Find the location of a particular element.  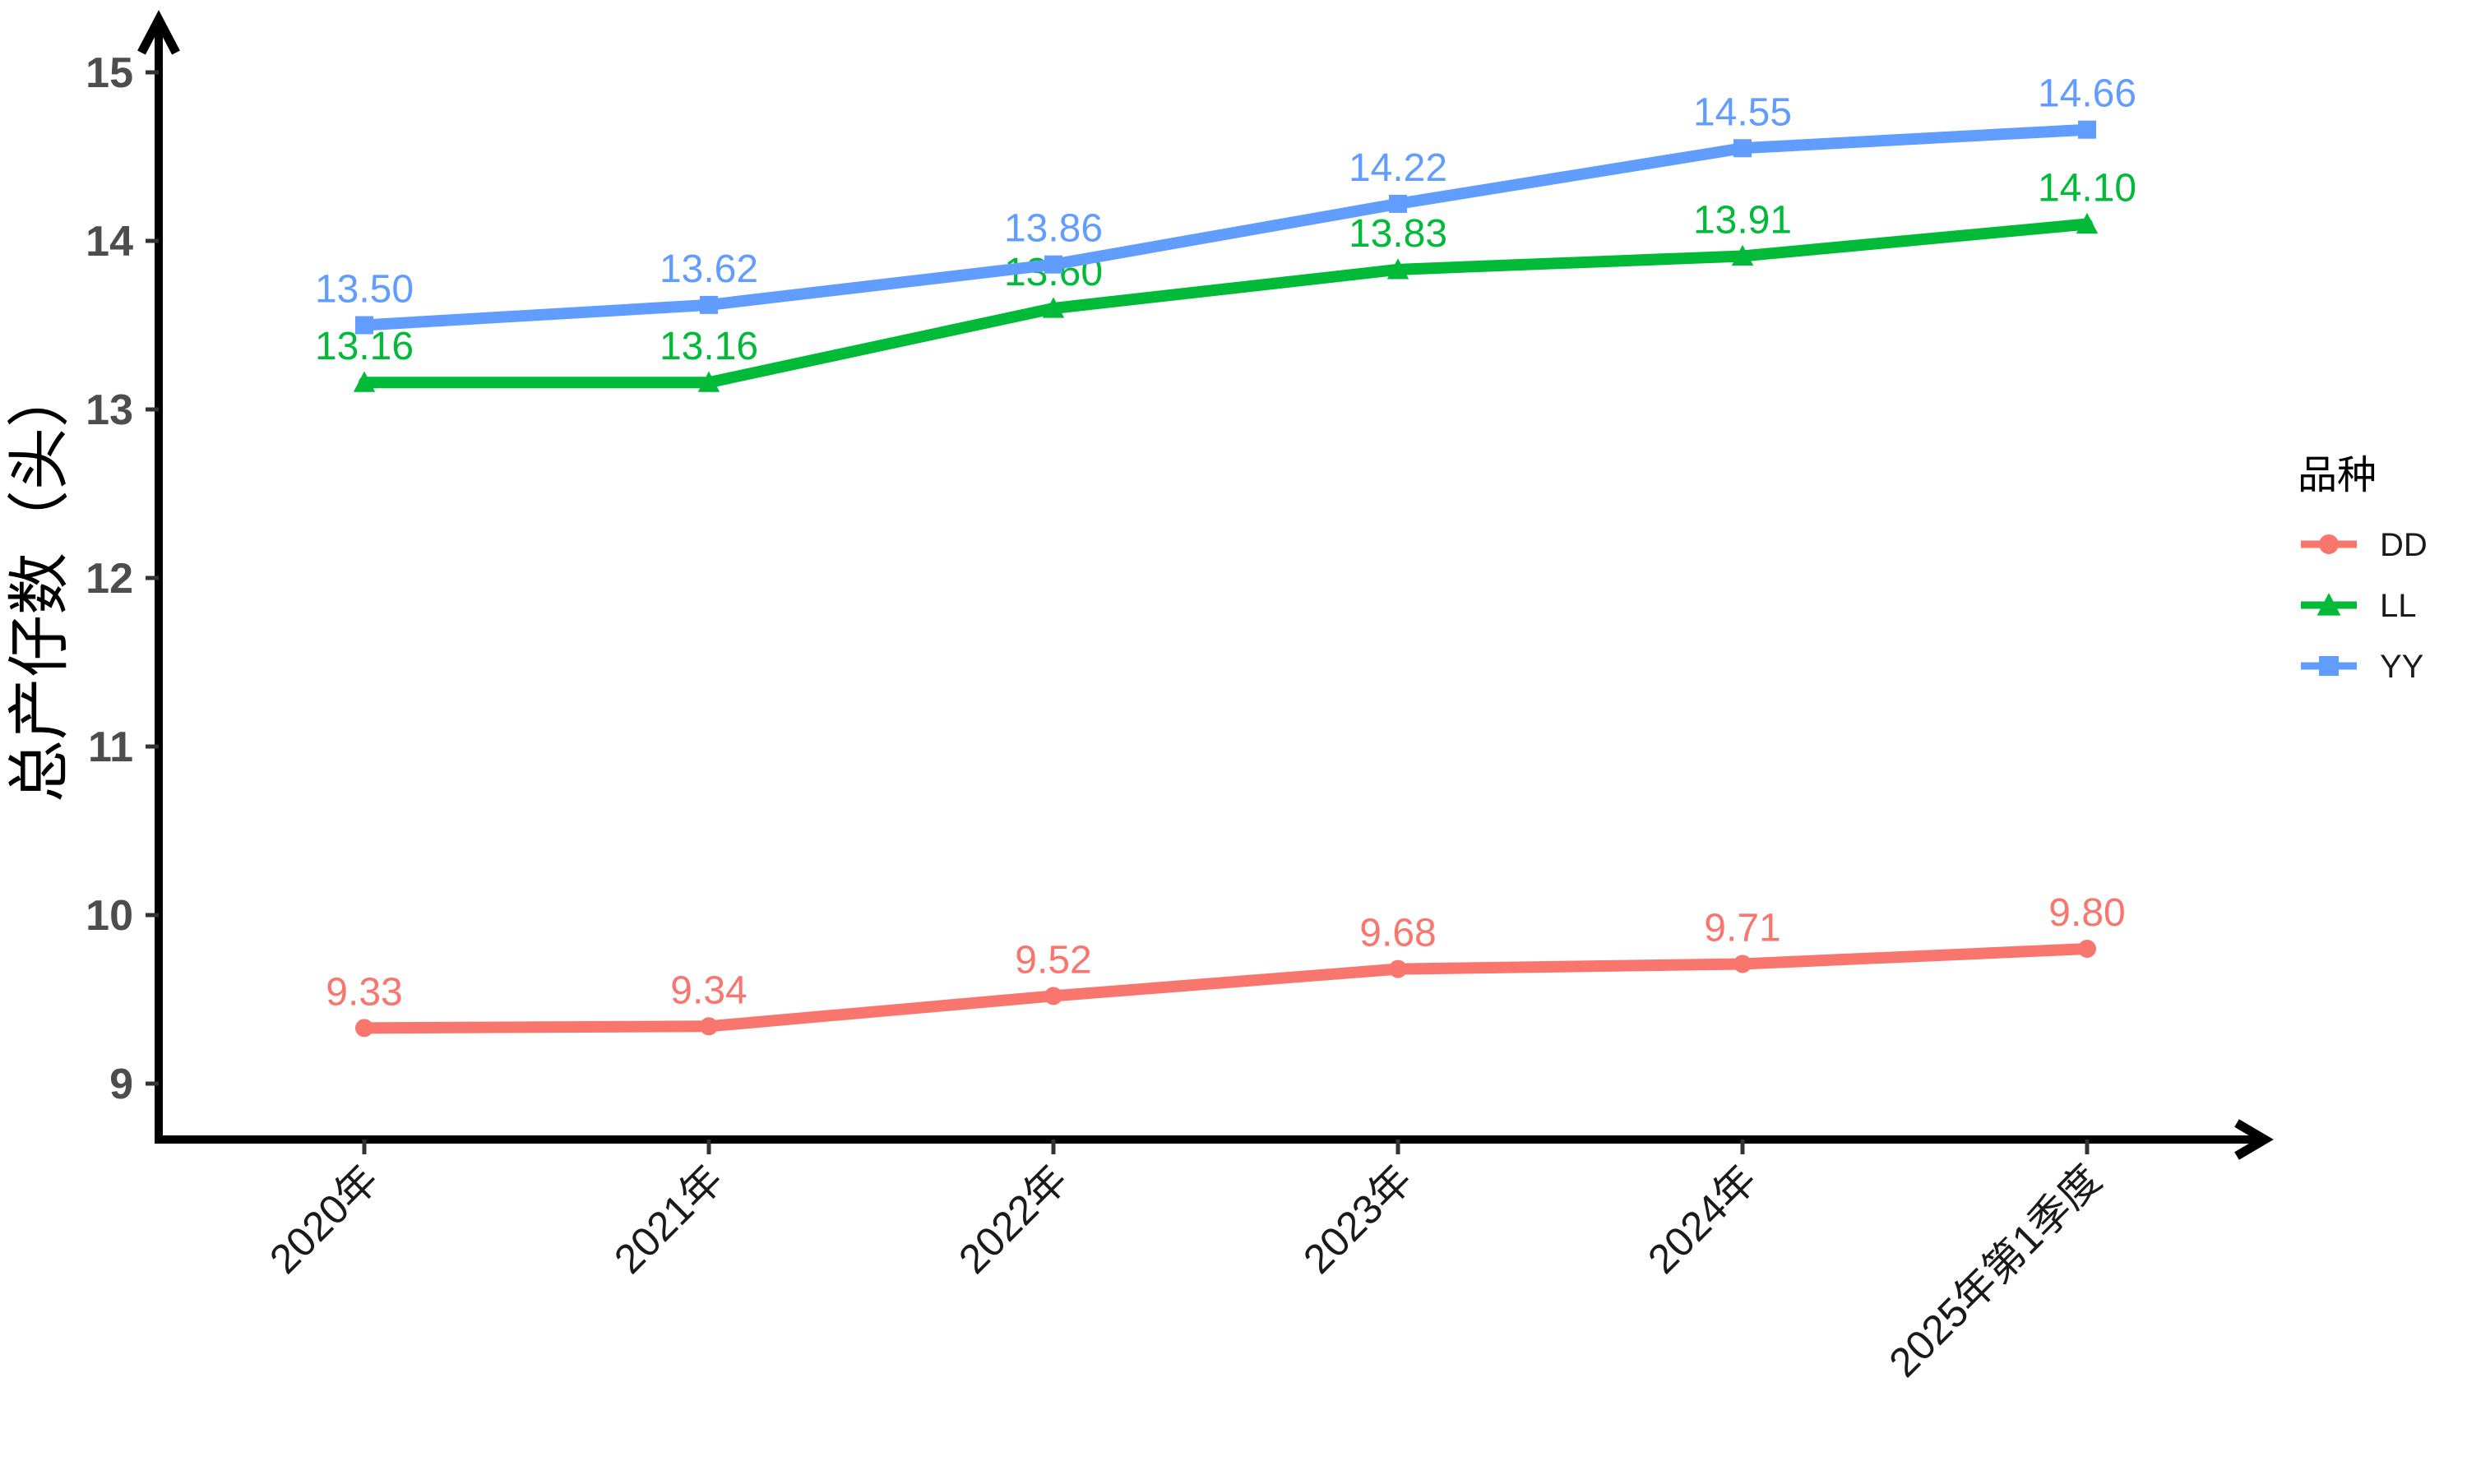

legend-item-label: DD is located at coordinates (2404, 545).